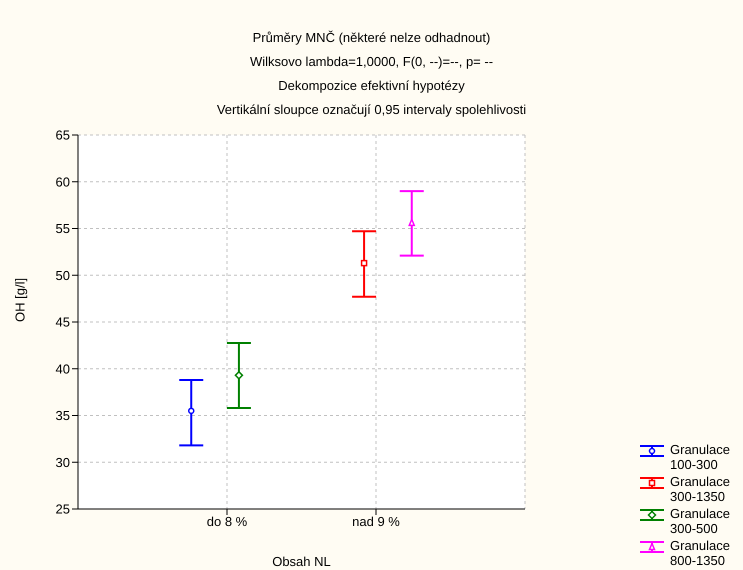  Describe the element at coordinates (372, 86) in the screenshot. I see `chart-subtitle: Wilksovo lambda=1,0000, F(0, --)=--, p= -- Dekompozice efektivní hypotézy Vertikální sloupce označují 0,95 intervaly spolehlivosti` at that location.